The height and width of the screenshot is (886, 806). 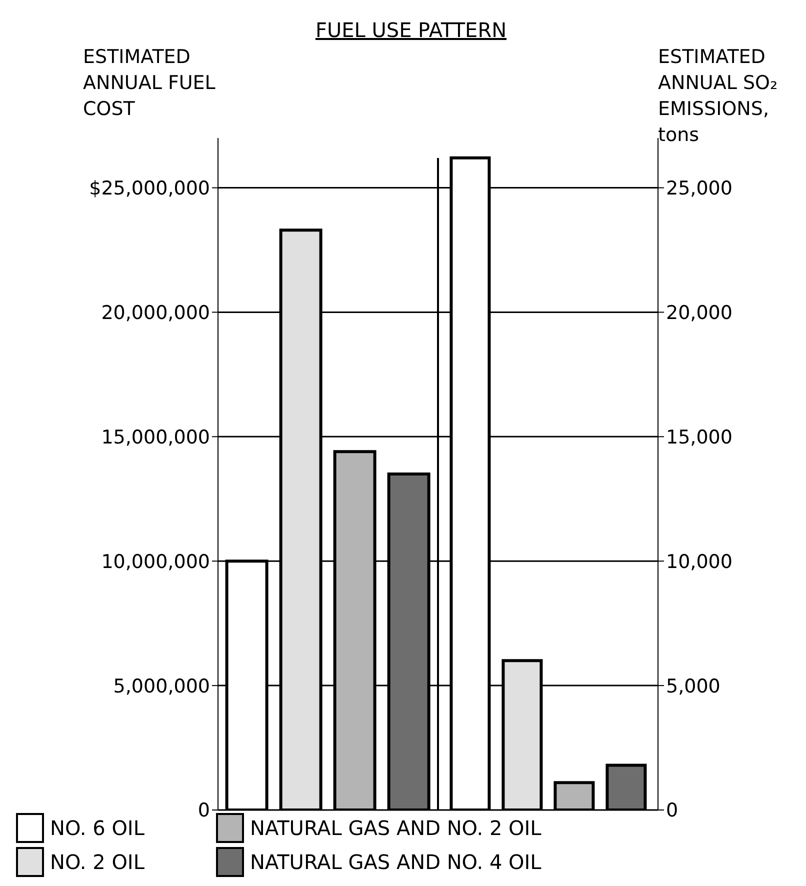 What do you see at coordinates (396, 862) in the screenshot?
I see `legend-label: NATURAL GAS AND NO. 4 OIL` at bounding box center [396, 862].